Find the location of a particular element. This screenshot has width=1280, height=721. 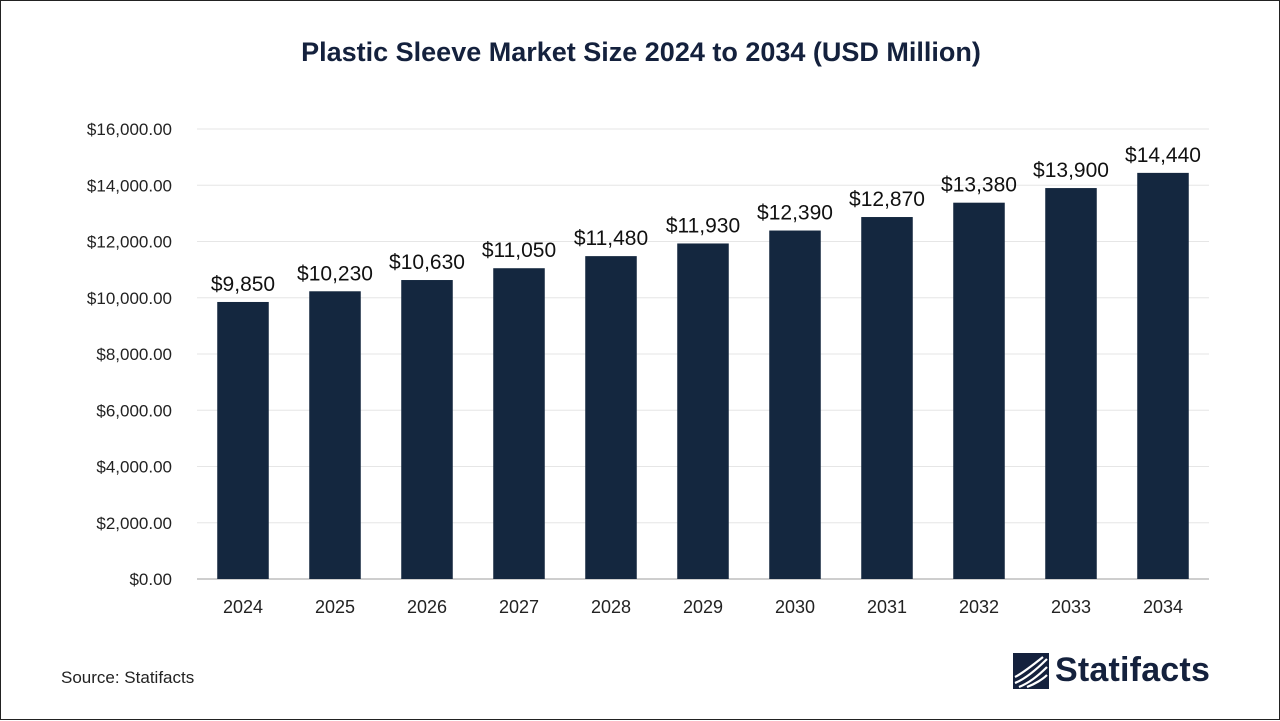

y-tick-label: $6,000.00 is located at coordinates (134, 410).